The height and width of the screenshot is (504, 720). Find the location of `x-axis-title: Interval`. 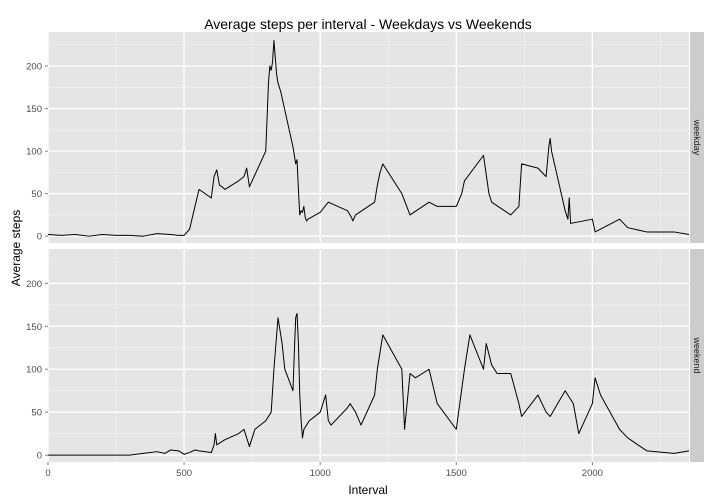

x-axis-title: Interval is located at coordinates (367, 490).